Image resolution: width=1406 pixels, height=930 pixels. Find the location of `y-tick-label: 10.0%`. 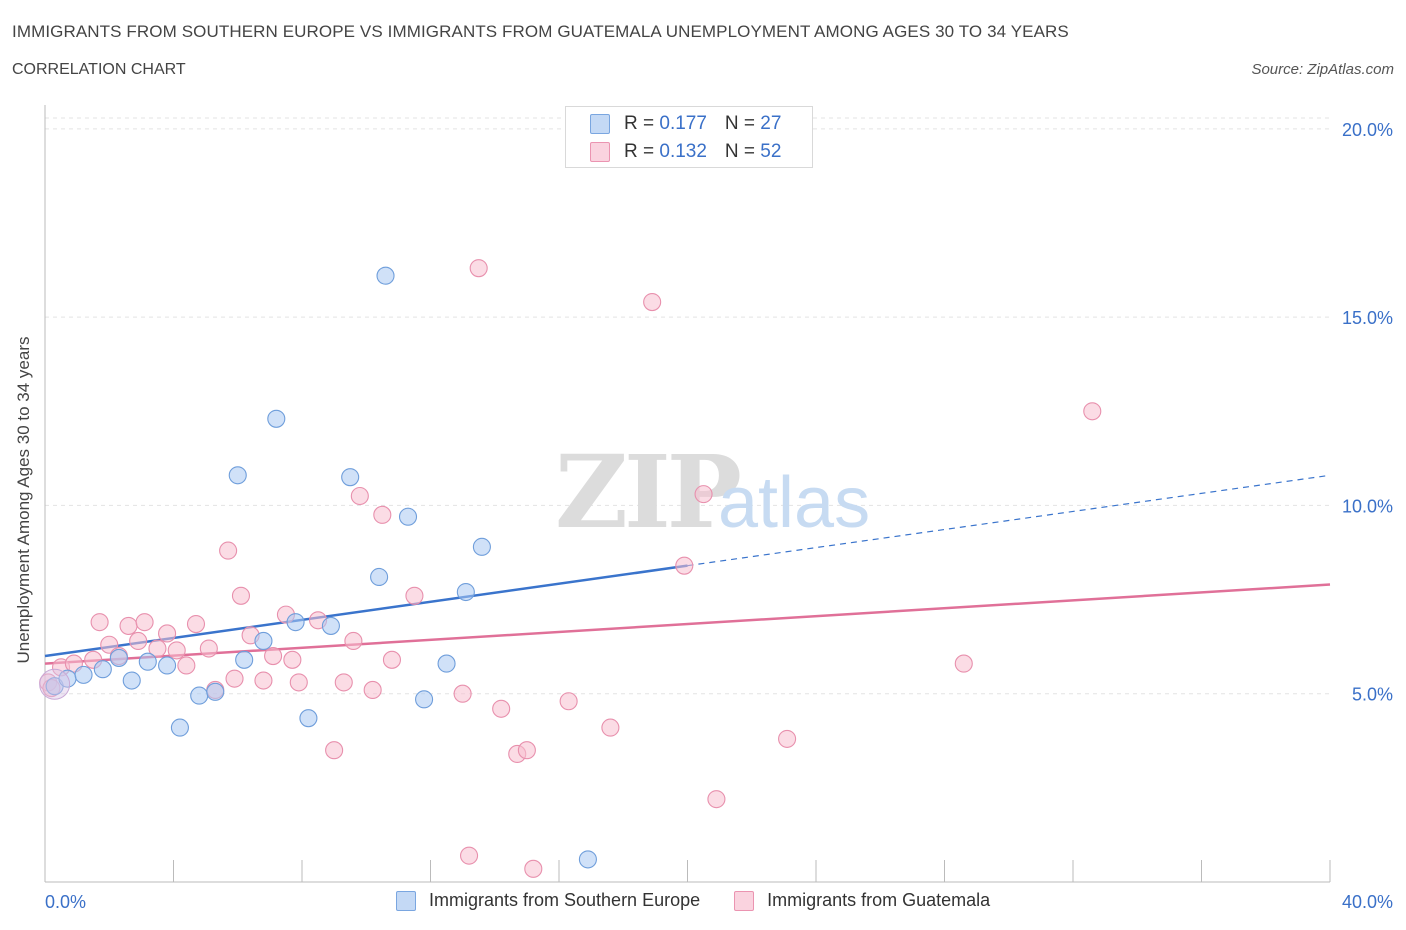

y-tick-label: 10.0% is located at coordinates (1367, 506).